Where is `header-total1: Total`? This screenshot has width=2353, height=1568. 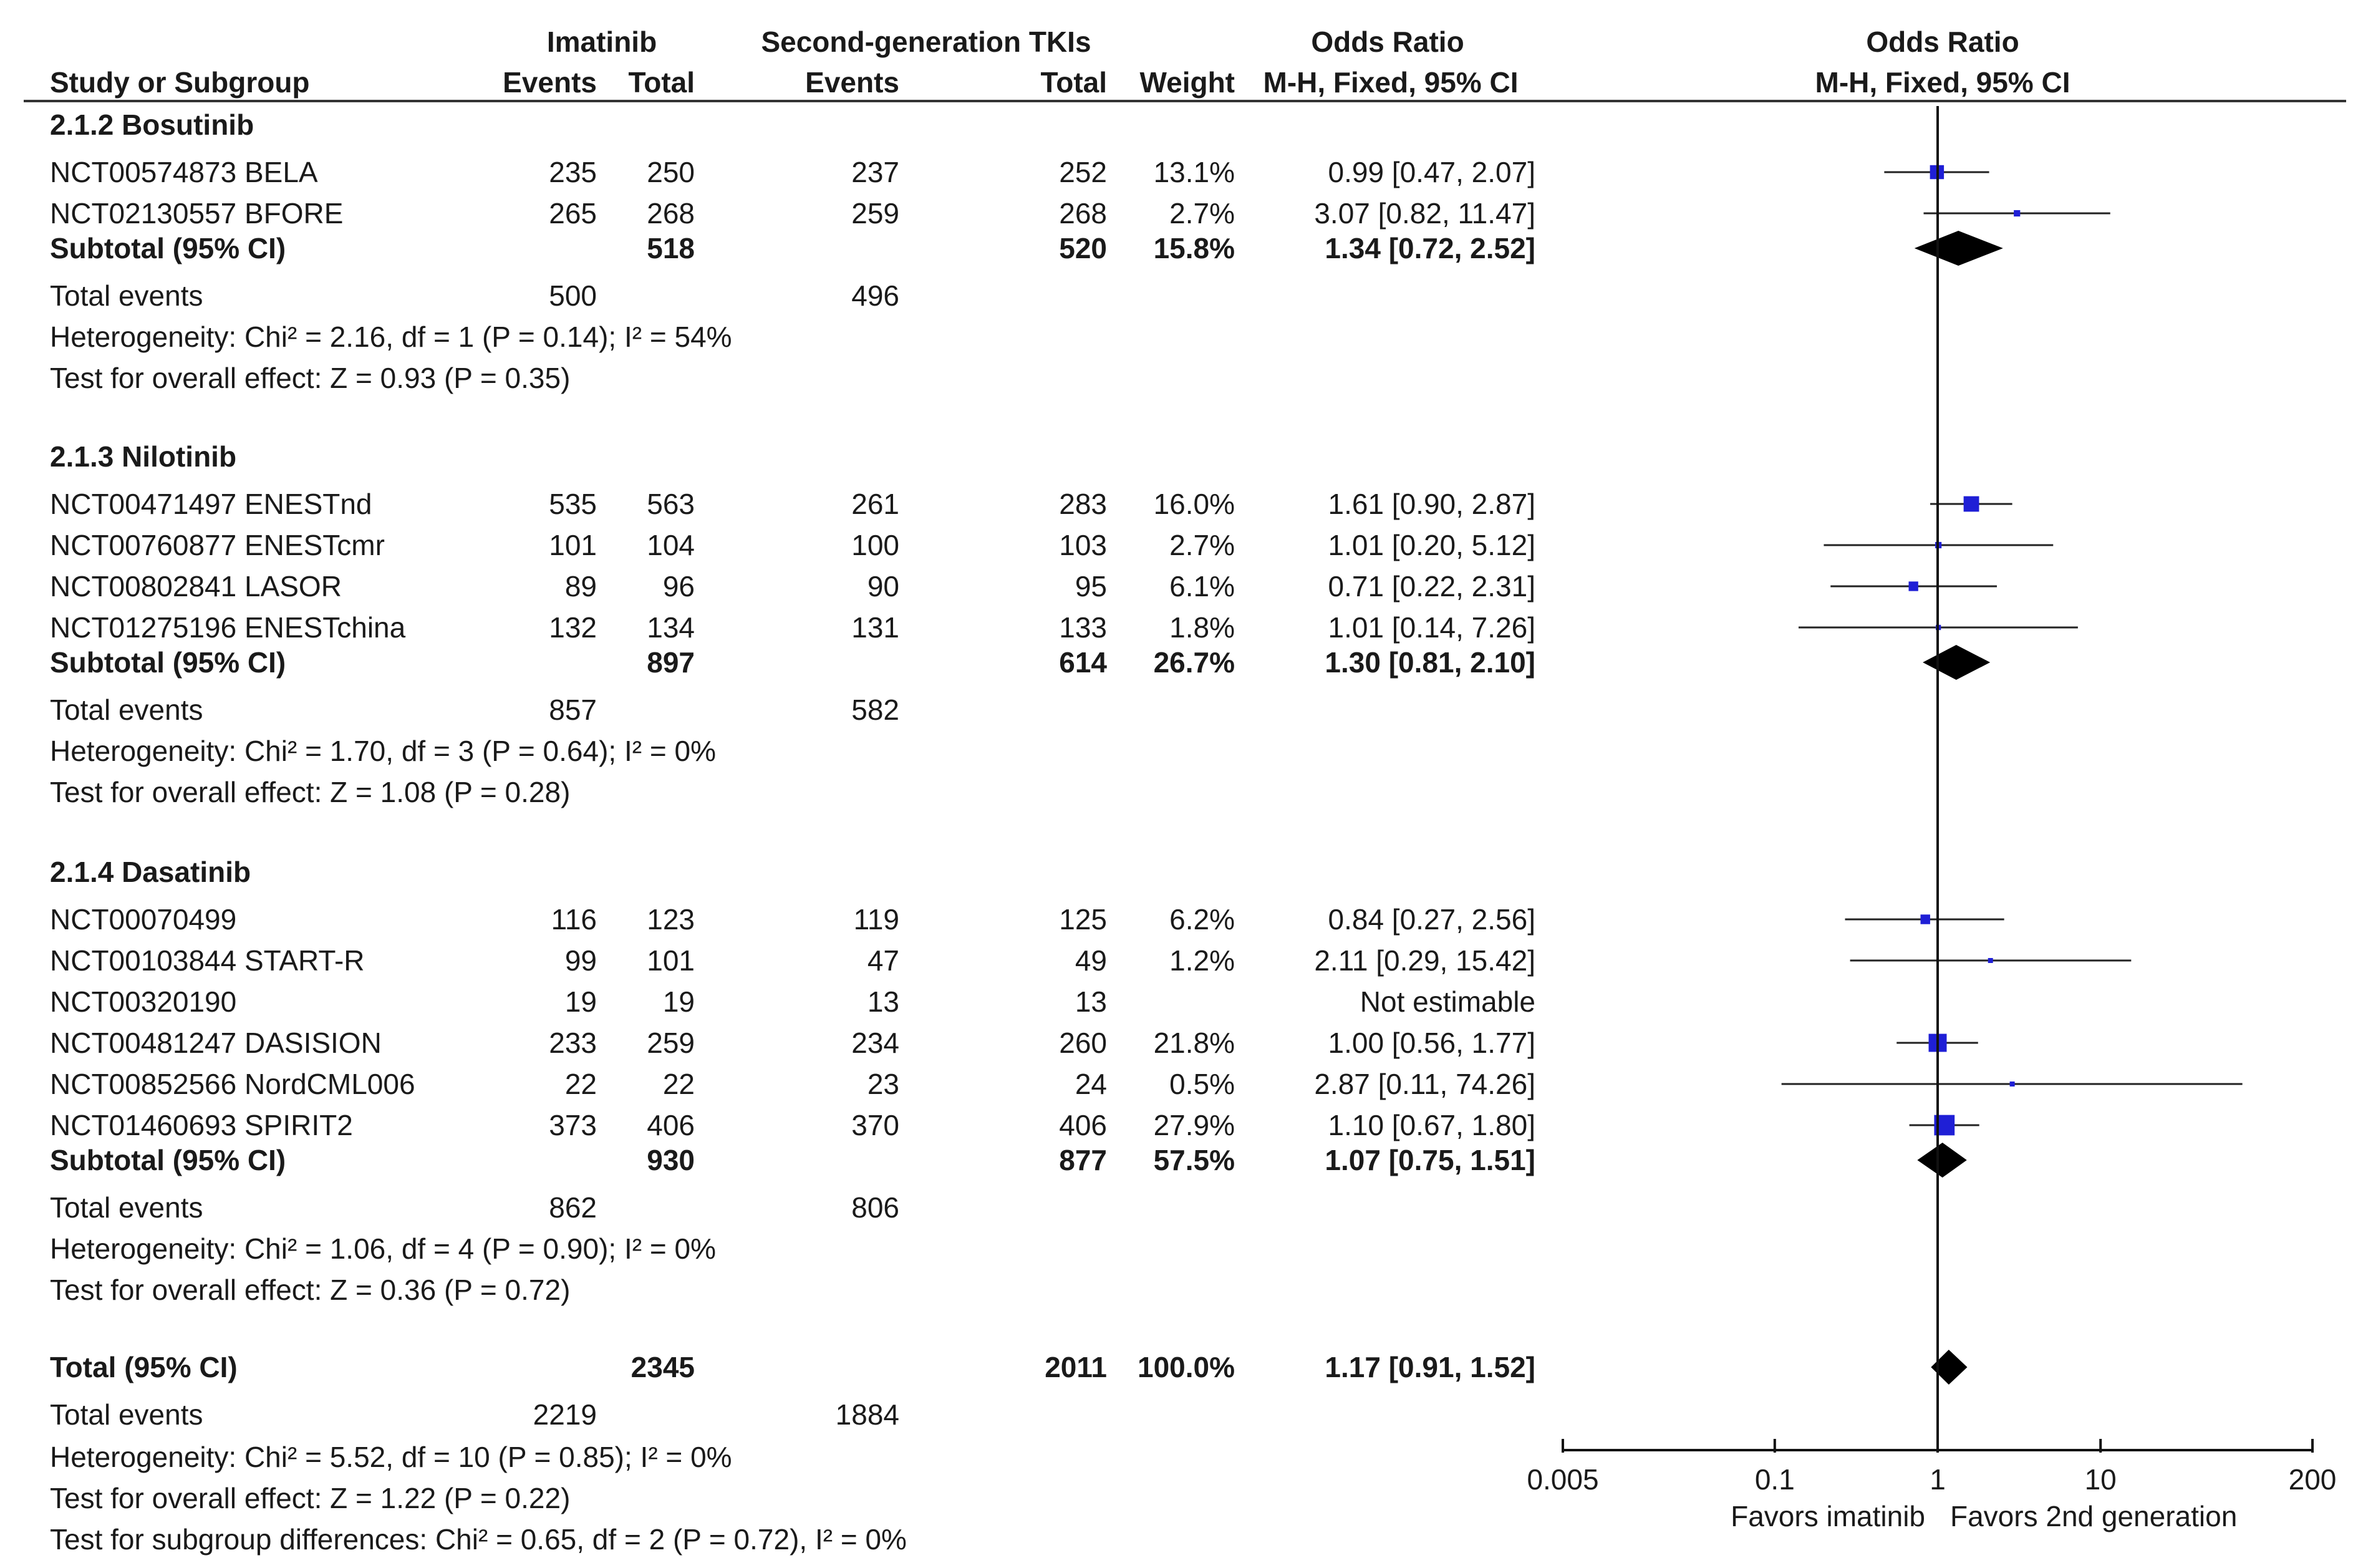 header-total1: Total is located at coordinates (661, 82).